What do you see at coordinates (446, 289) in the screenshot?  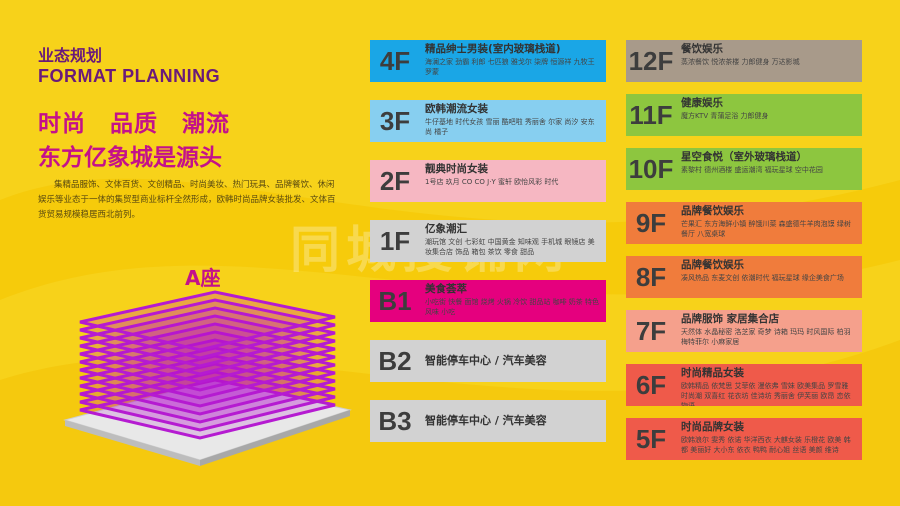 I see `floor-category: 美食荟萃` at bounding box center [446, 289].